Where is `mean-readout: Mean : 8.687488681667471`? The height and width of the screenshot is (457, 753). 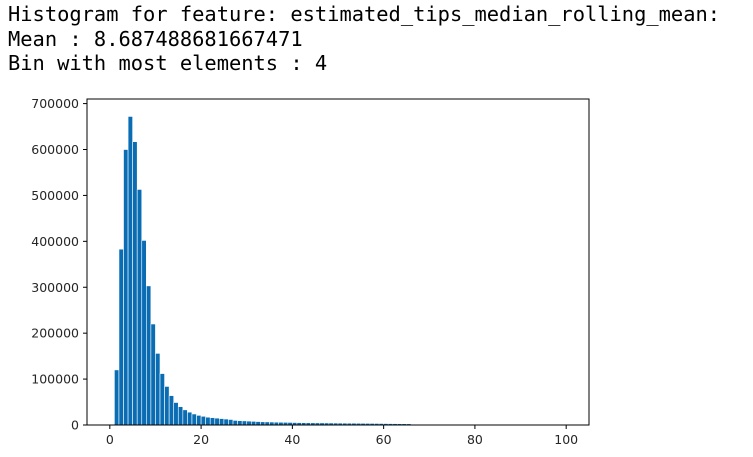 mean-readout: Mean : 8.687488681667471 is located at coordinates (155, 38).